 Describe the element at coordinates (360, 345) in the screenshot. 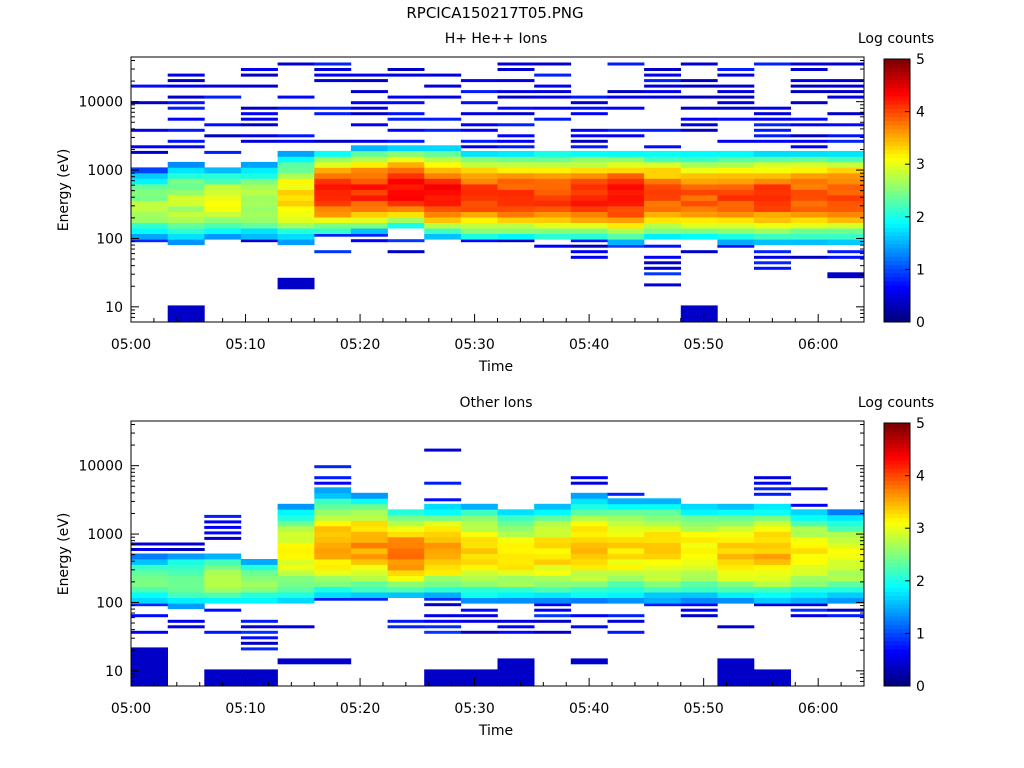

I see `x-tick-label: 05:20` at that location.